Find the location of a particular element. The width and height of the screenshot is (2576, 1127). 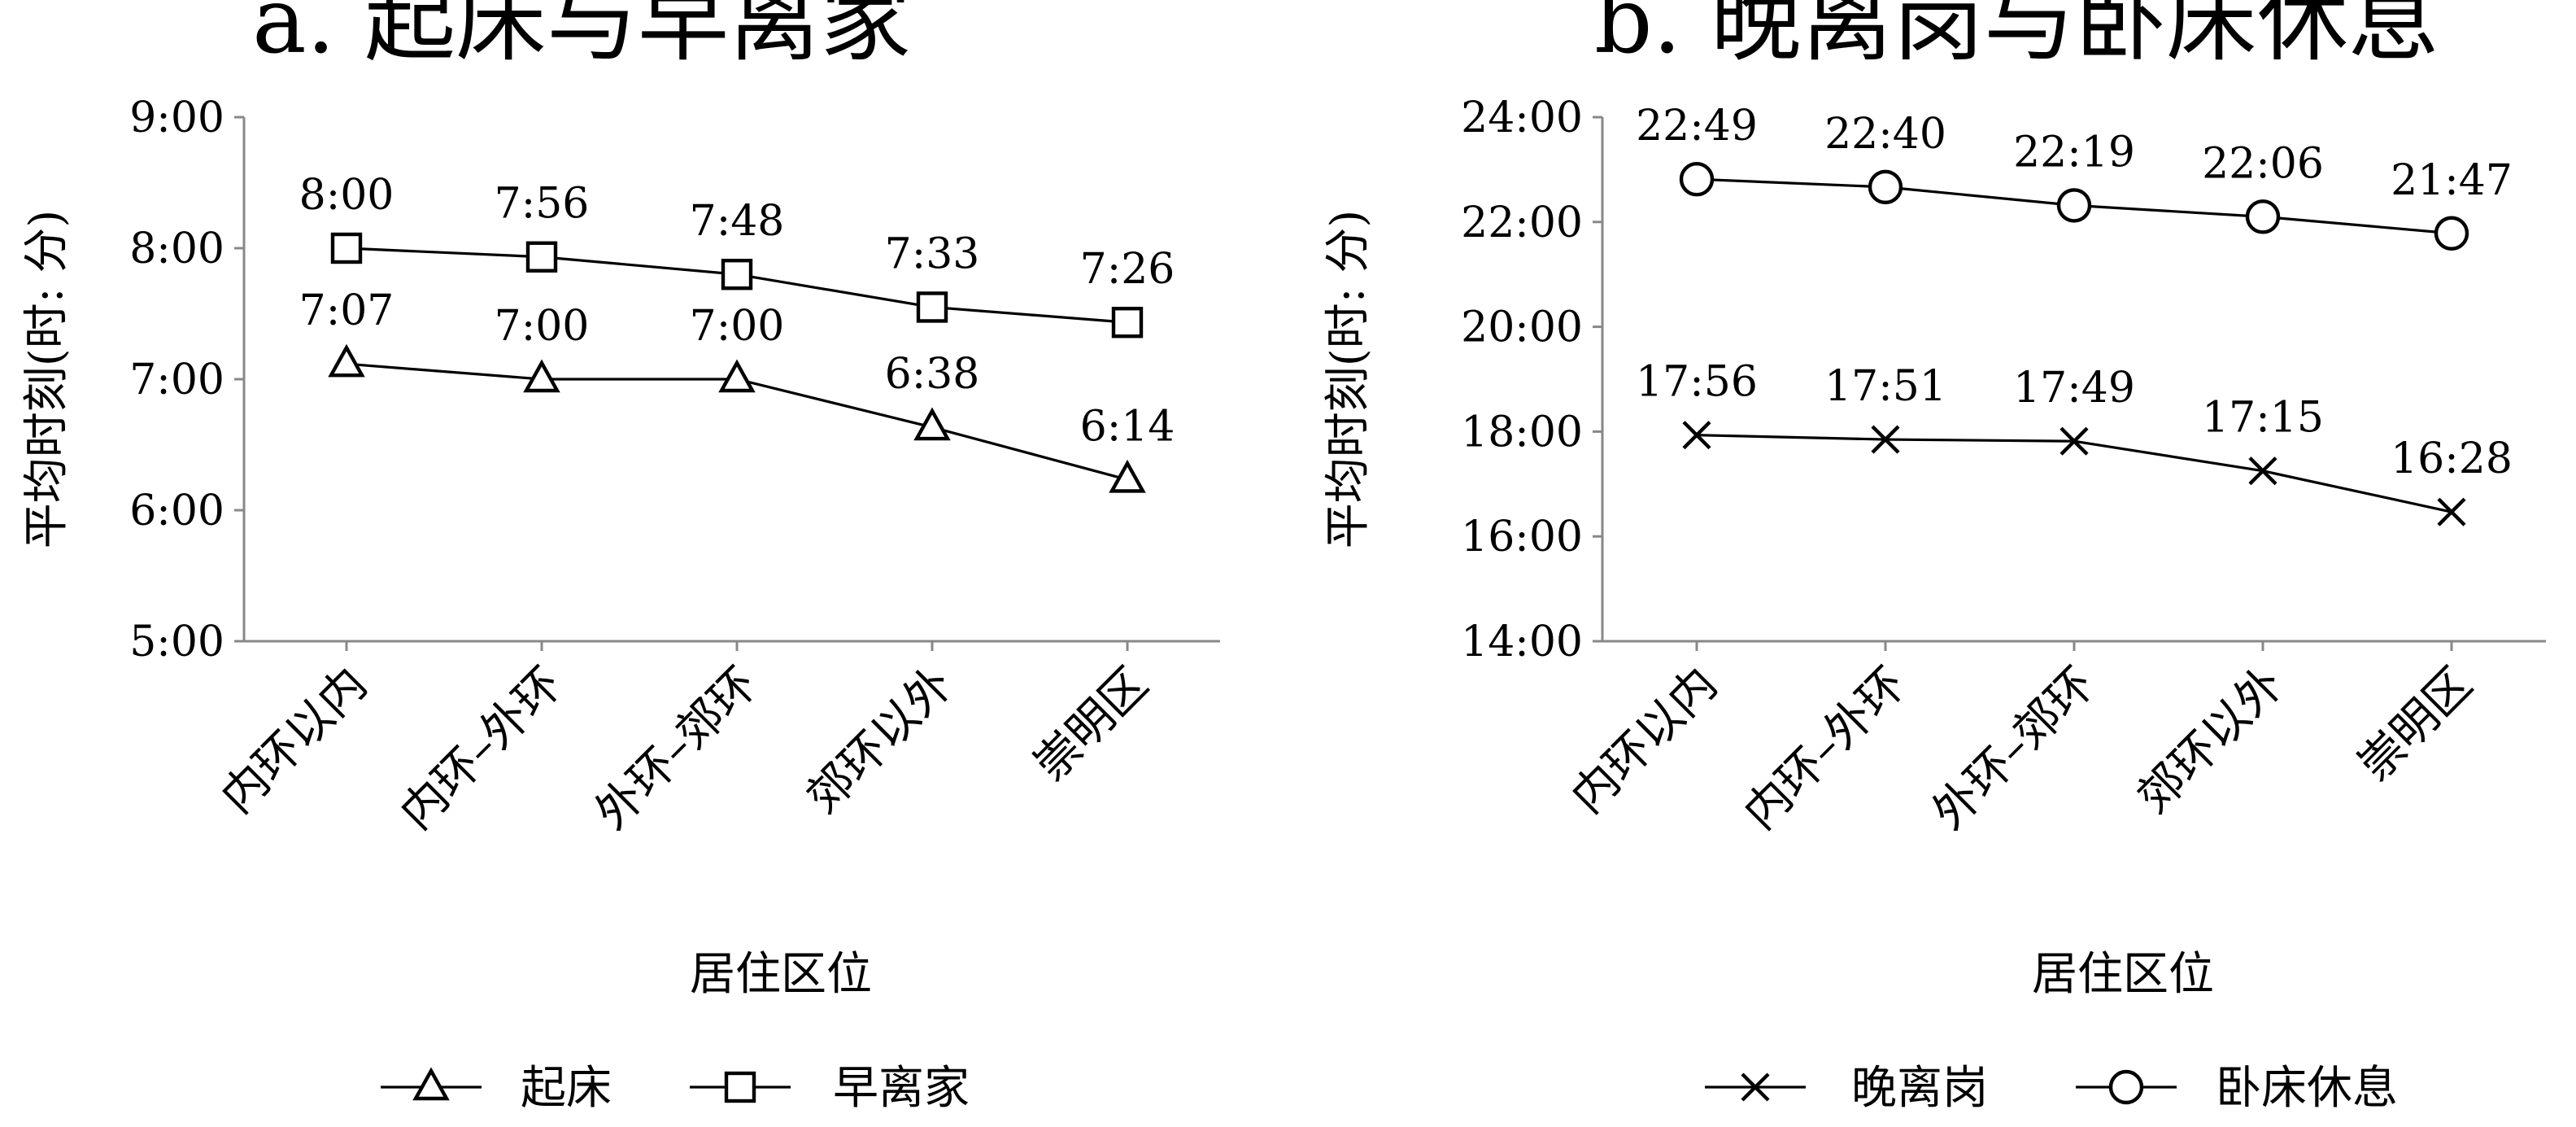

series-2: 22:49 22:40 22:19 22:06 21:47 is located at coordinates (2074, 177).